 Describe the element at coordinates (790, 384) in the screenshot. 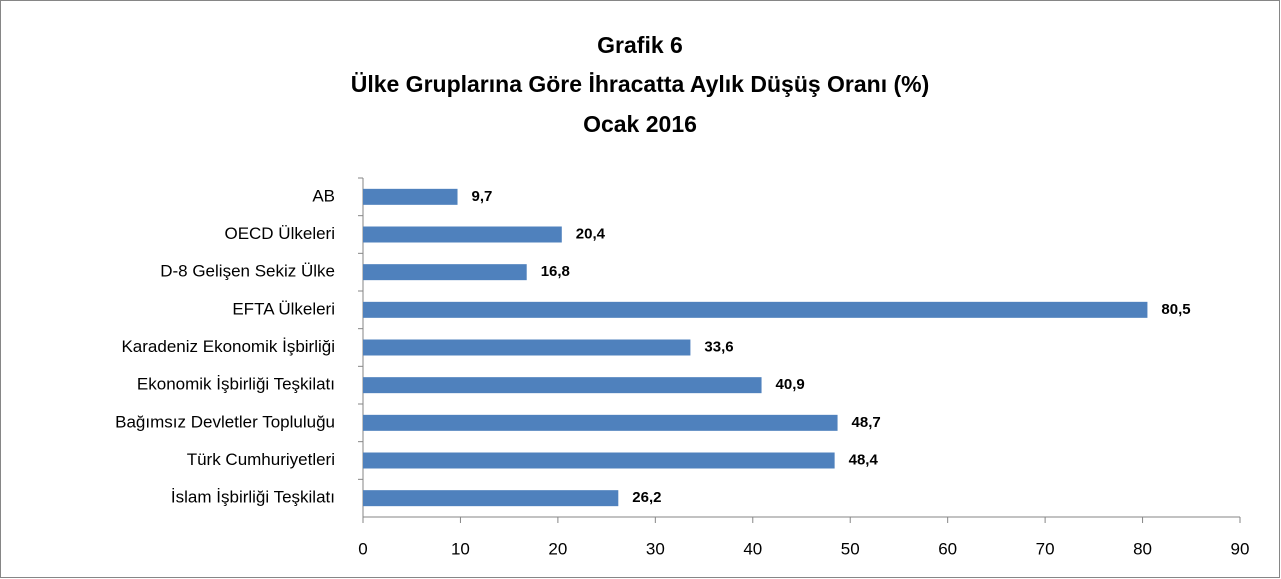

I see `value-label: 40,9` at that location.